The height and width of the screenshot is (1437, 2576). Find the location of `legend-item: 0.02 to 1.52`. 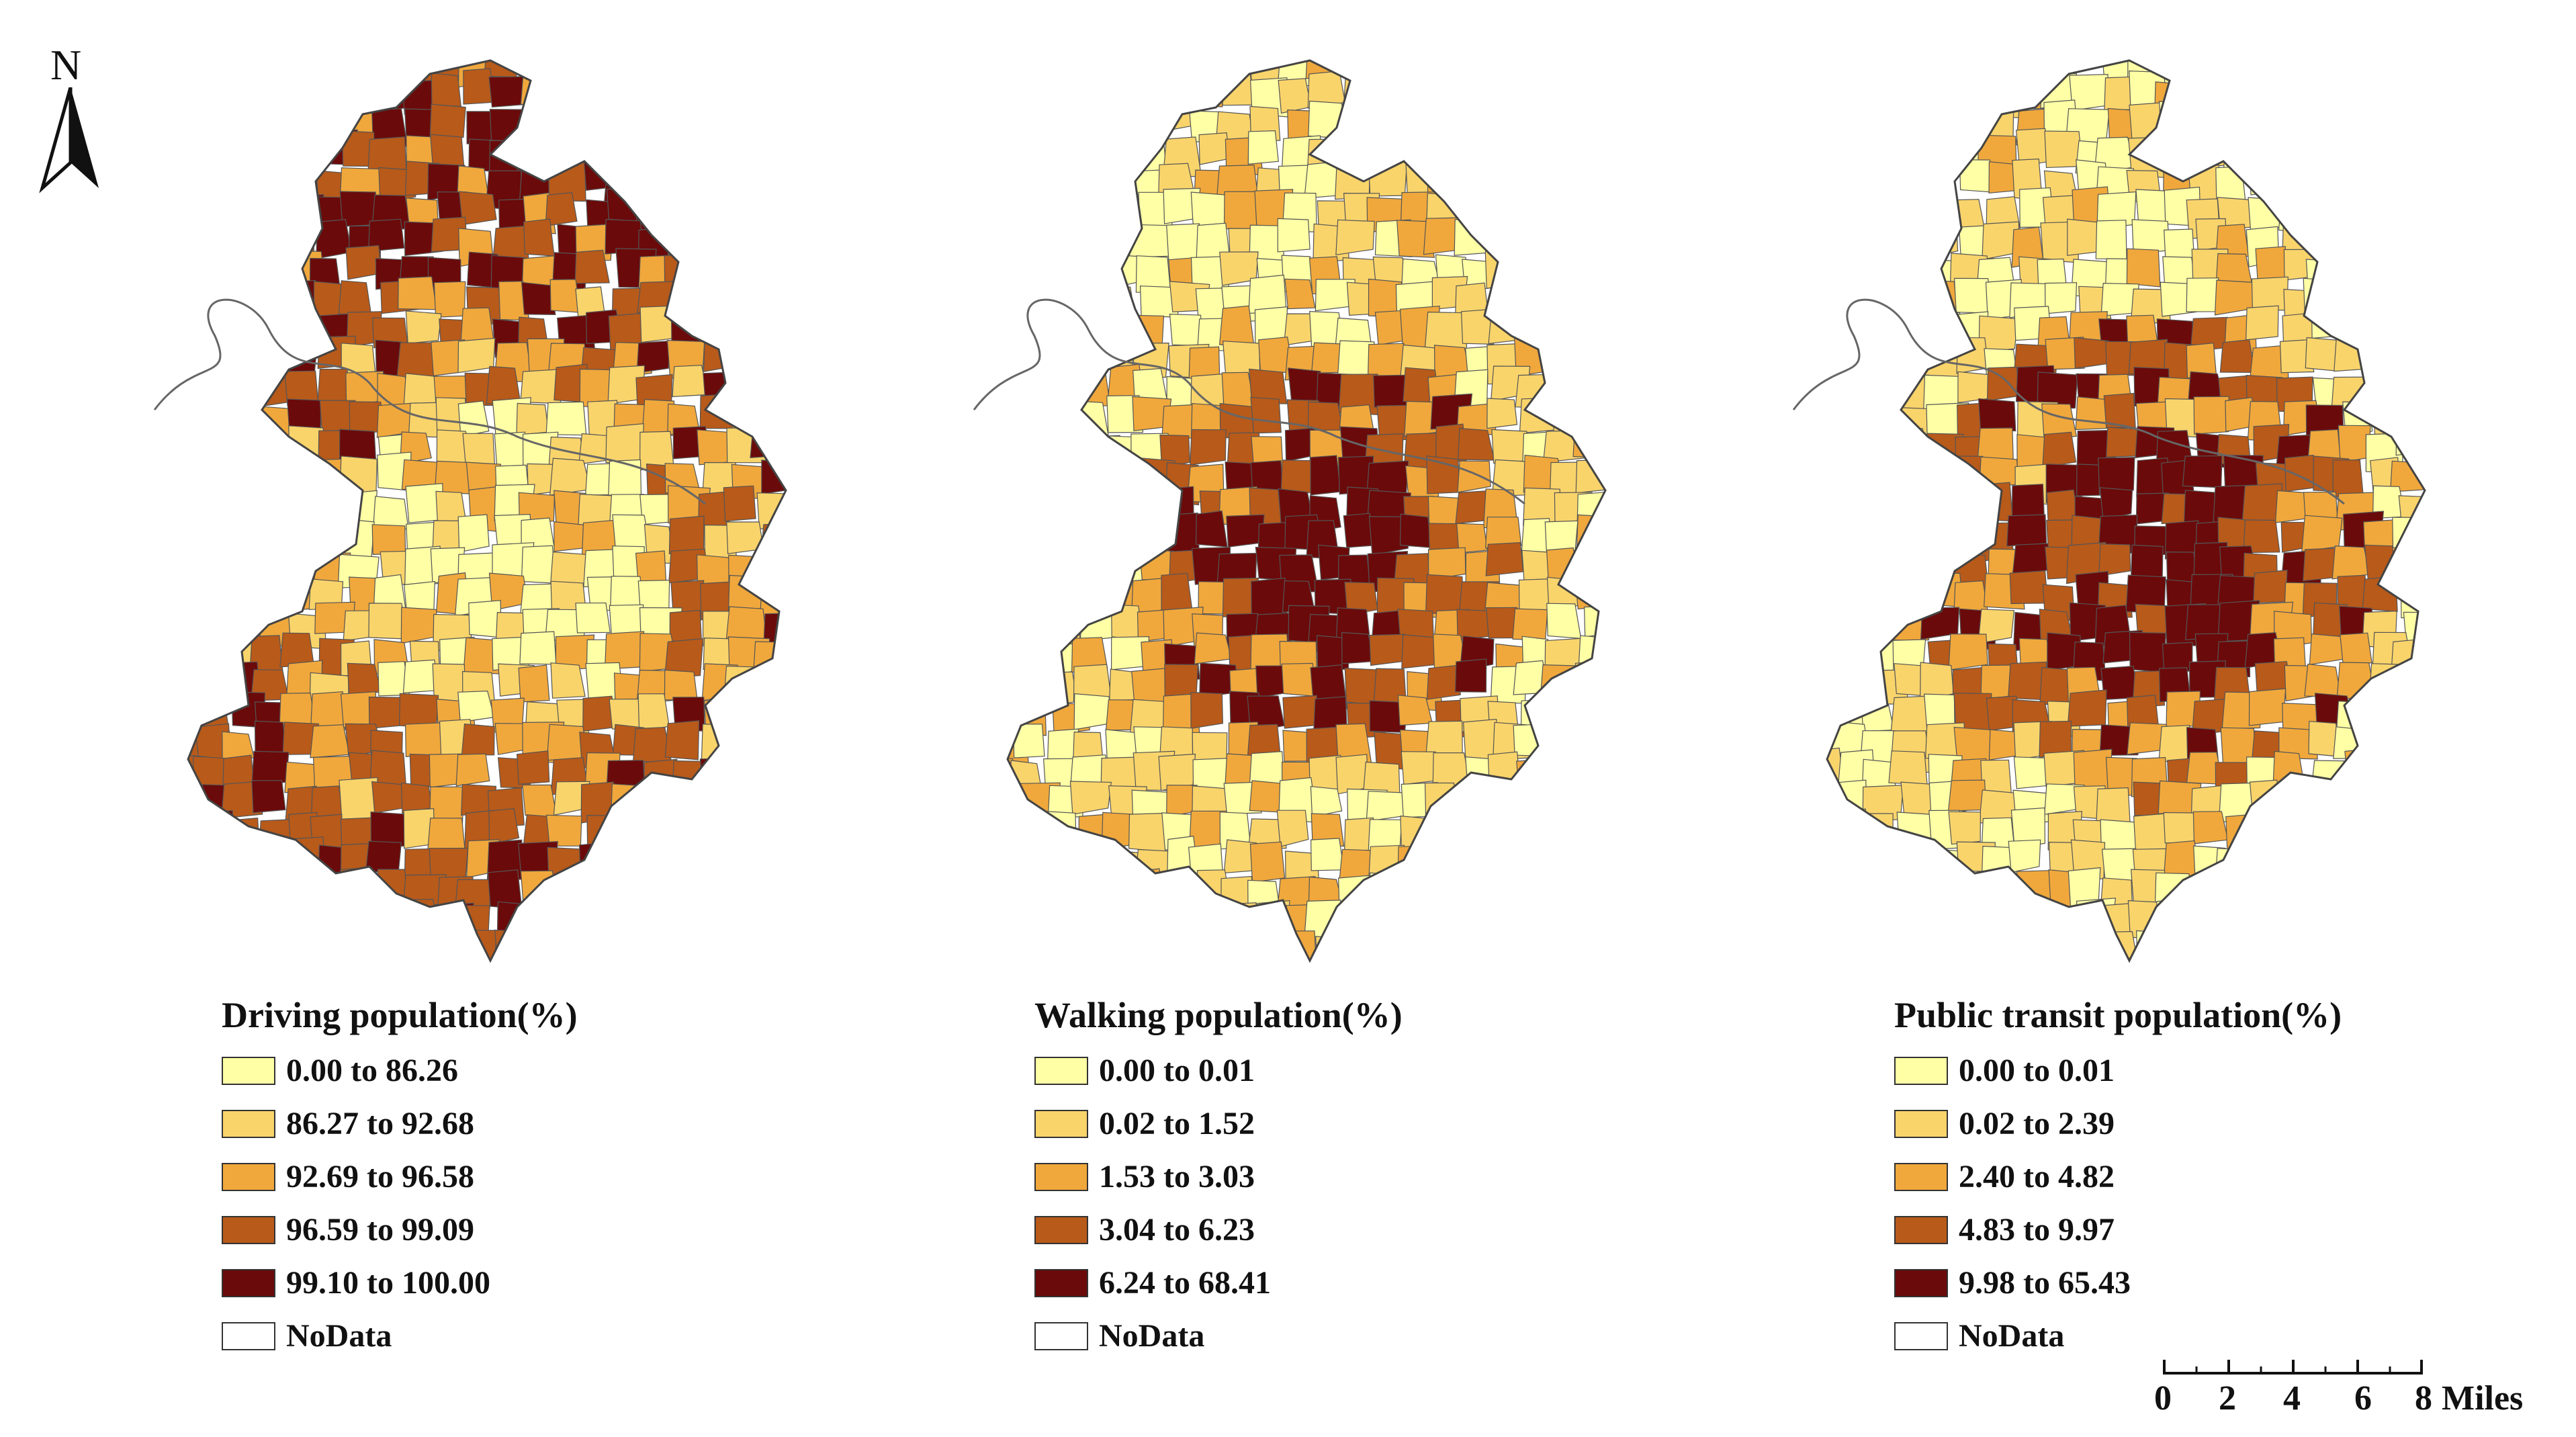

legend-item: 0.02 to 1.52 is located at coordinates (1219, 1123).